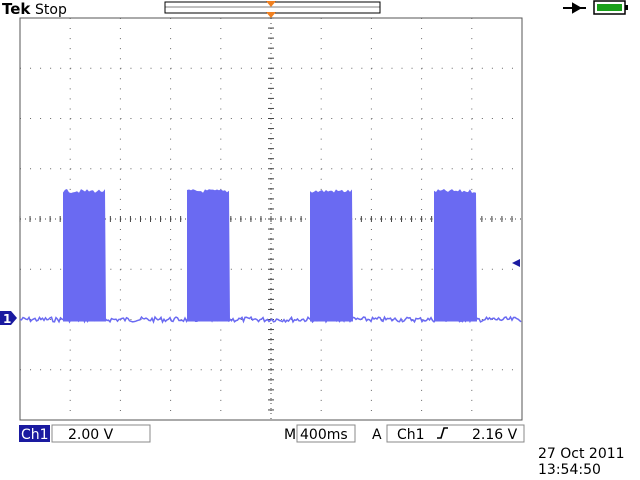 The height and width of the screenshot is (480, 640). What do you see at coordinates (610, 7) in the screenshot?
I see `battery-icon` at bounding box center [610, 7].